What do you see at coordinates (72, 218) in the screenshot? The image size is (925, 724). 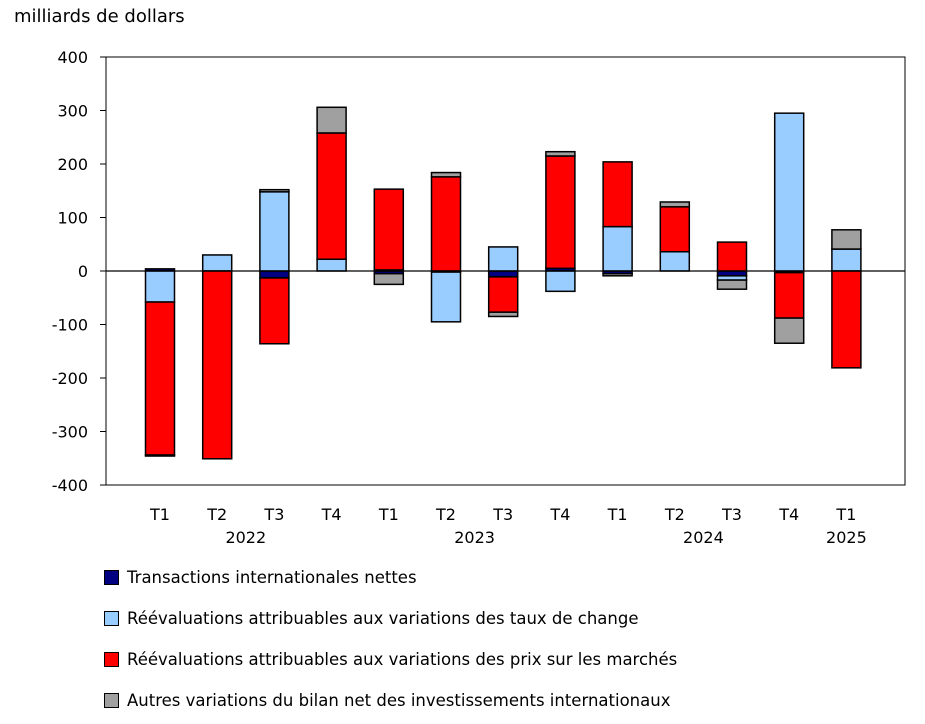 I see `y-tick-label: 100` at bounding box center [72, 218].